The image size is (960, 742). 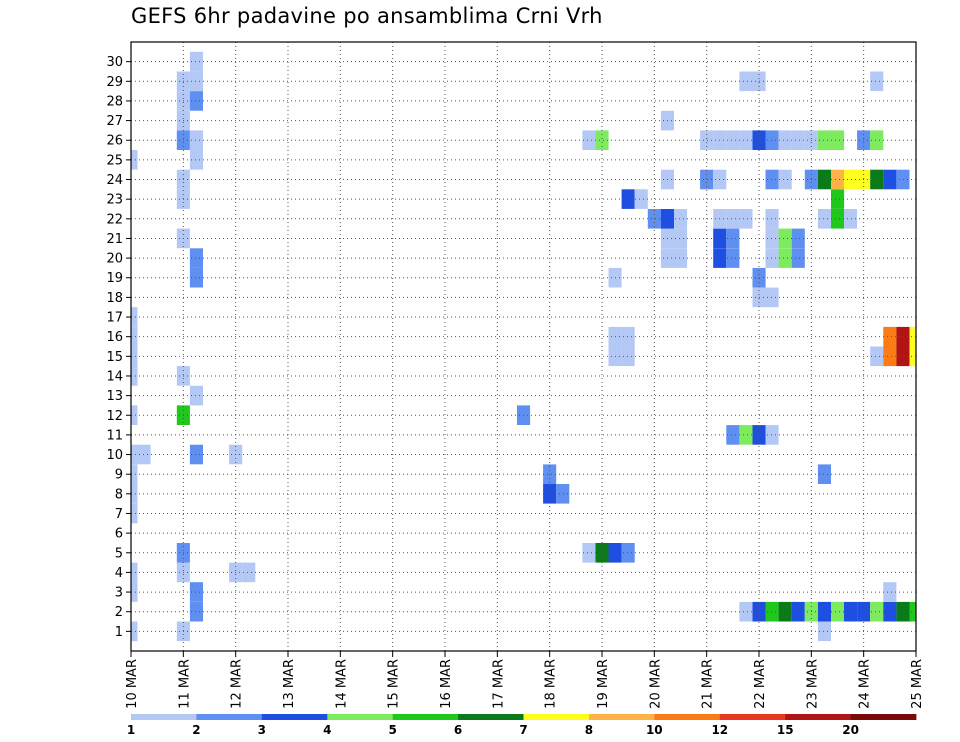 I want to click on y-tick-label: 14, so click(x=114, y=376).